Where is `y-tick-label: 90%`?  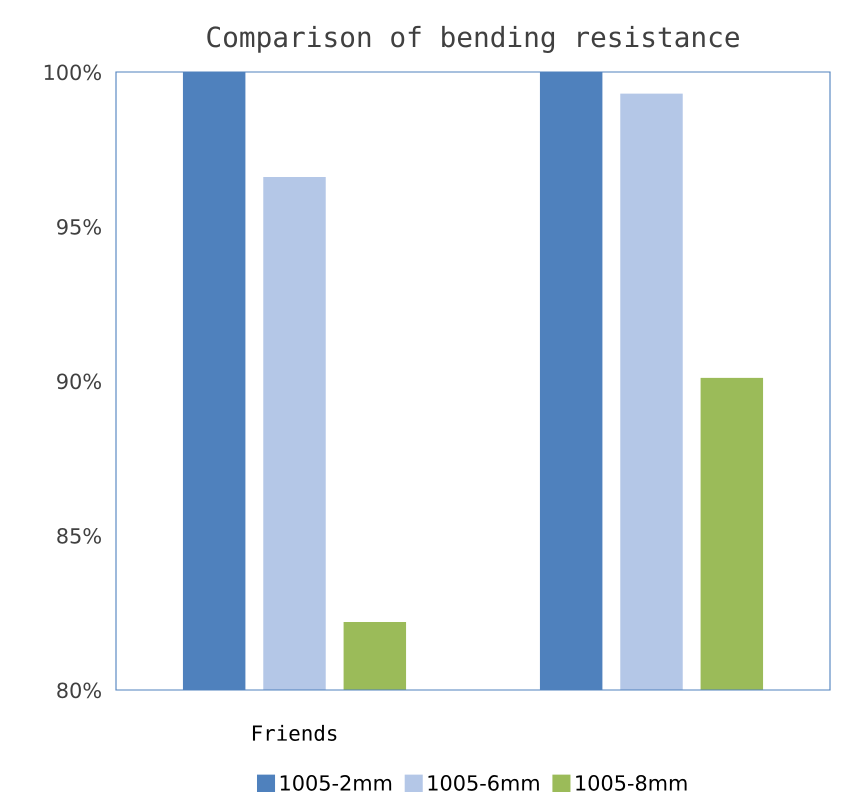
y-tick-label: 90% is located at coordinates (79, 381).